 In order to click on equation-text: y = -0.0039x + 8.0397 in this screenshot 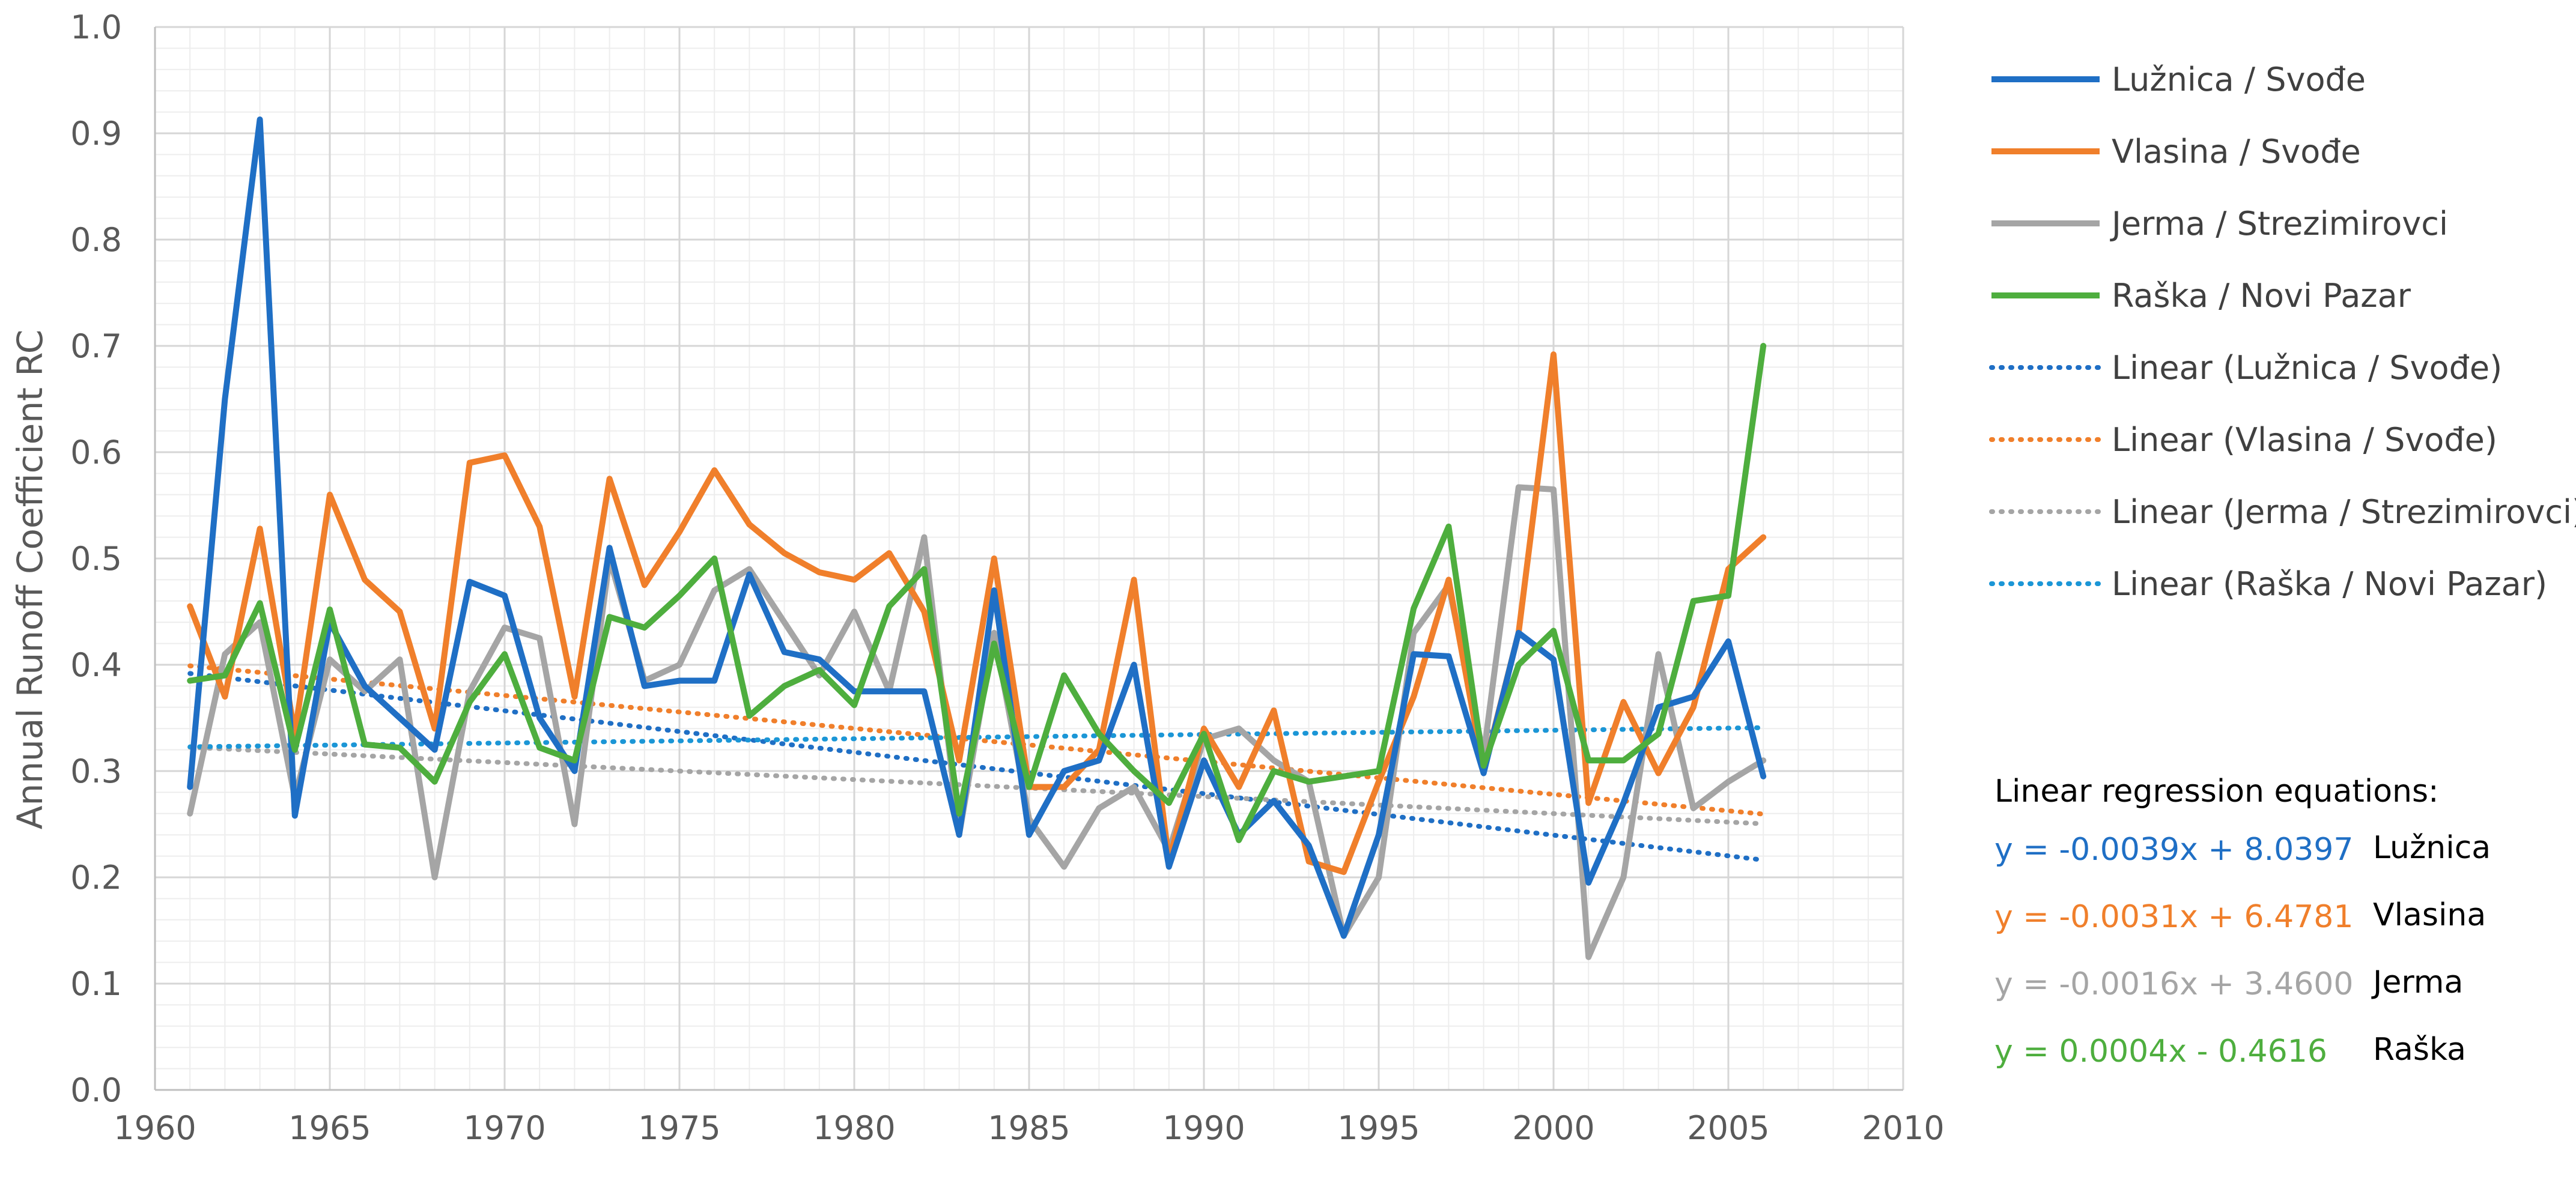, I will do `click(2173, 850)`.